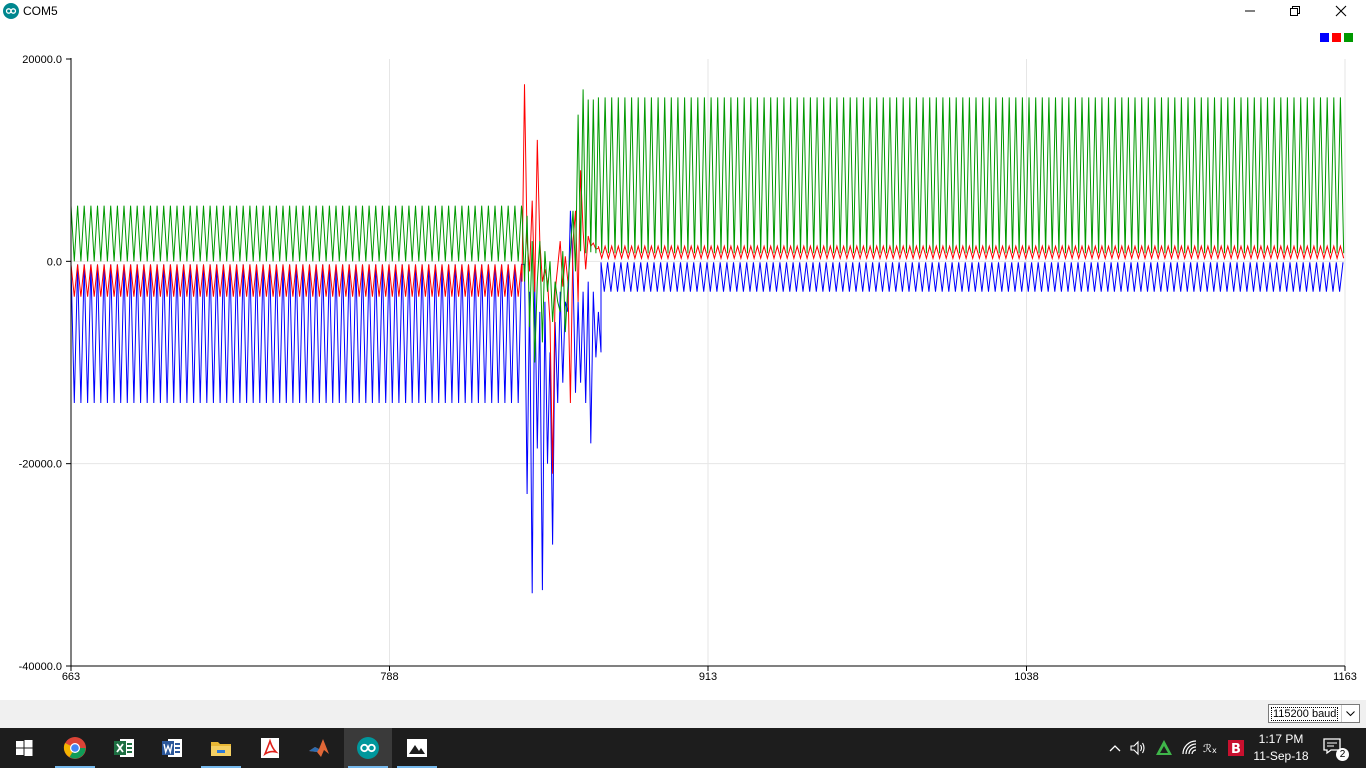 The width and height of the screenshot is (1366, 768). I want to click on bitdefender-icon: B, so click(1236, 748).